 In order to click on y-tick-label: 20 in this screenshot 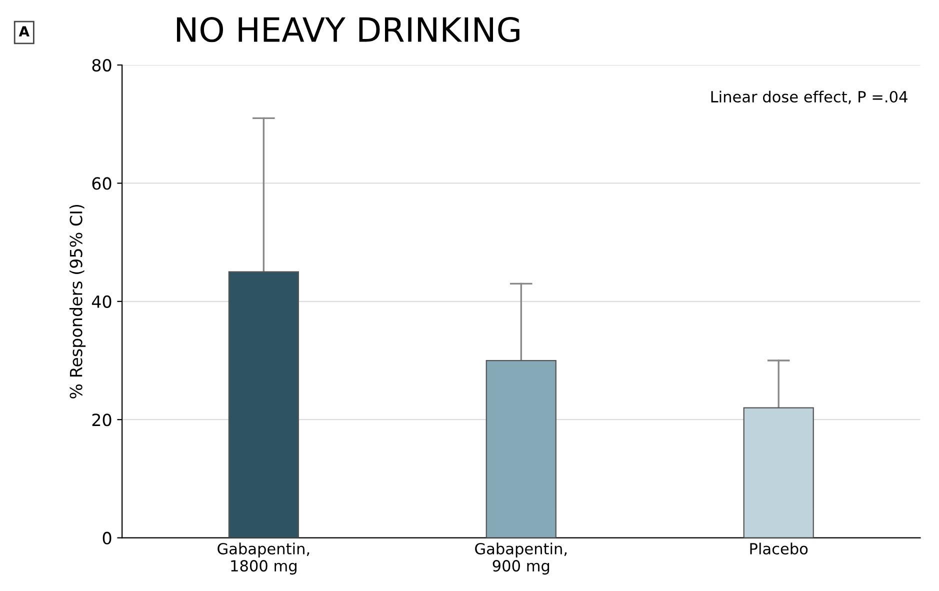, I will do `click(102, 420)`.